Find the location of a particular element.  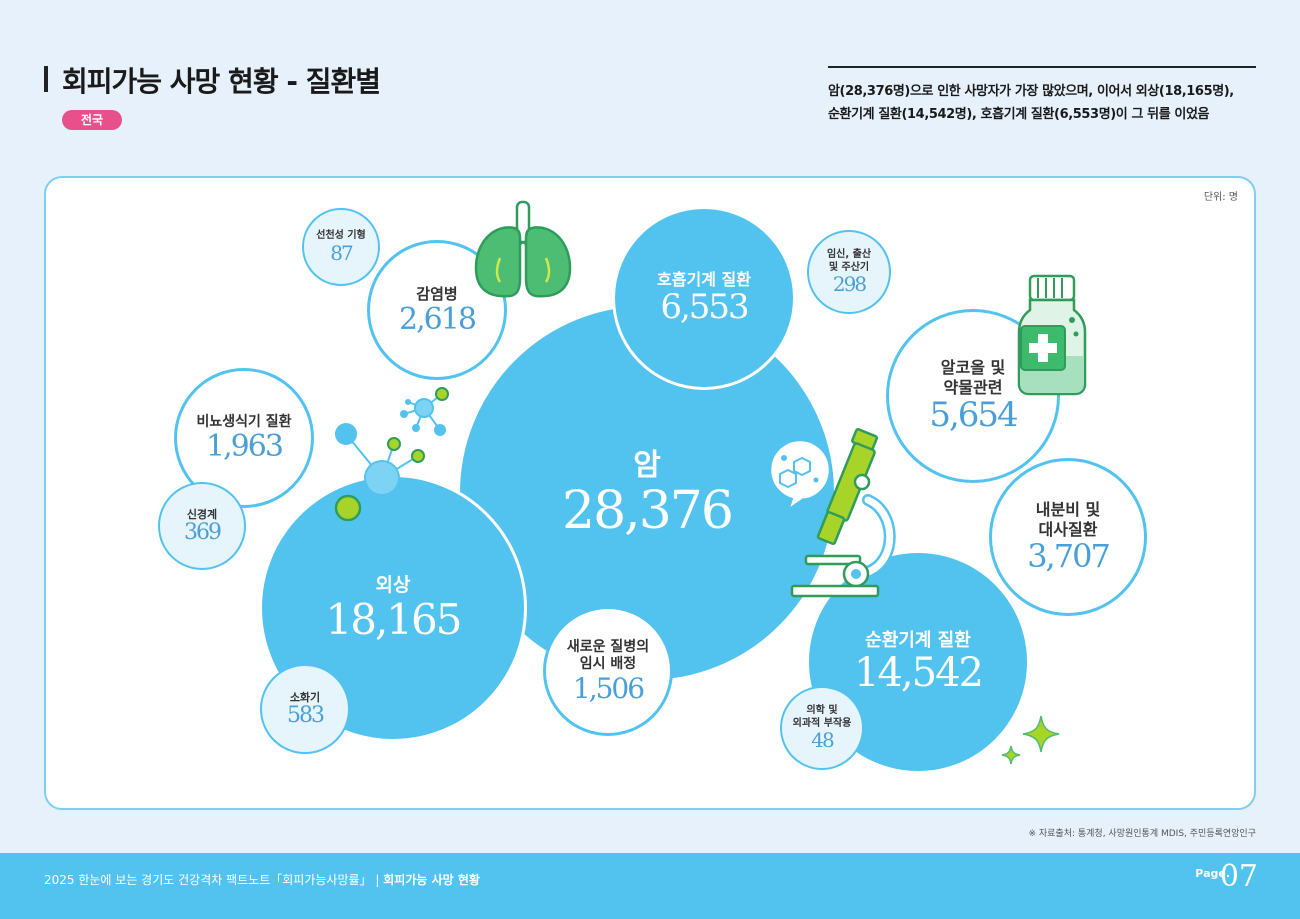

nervous-label: 신경계 is located at coordinates (202, 514).